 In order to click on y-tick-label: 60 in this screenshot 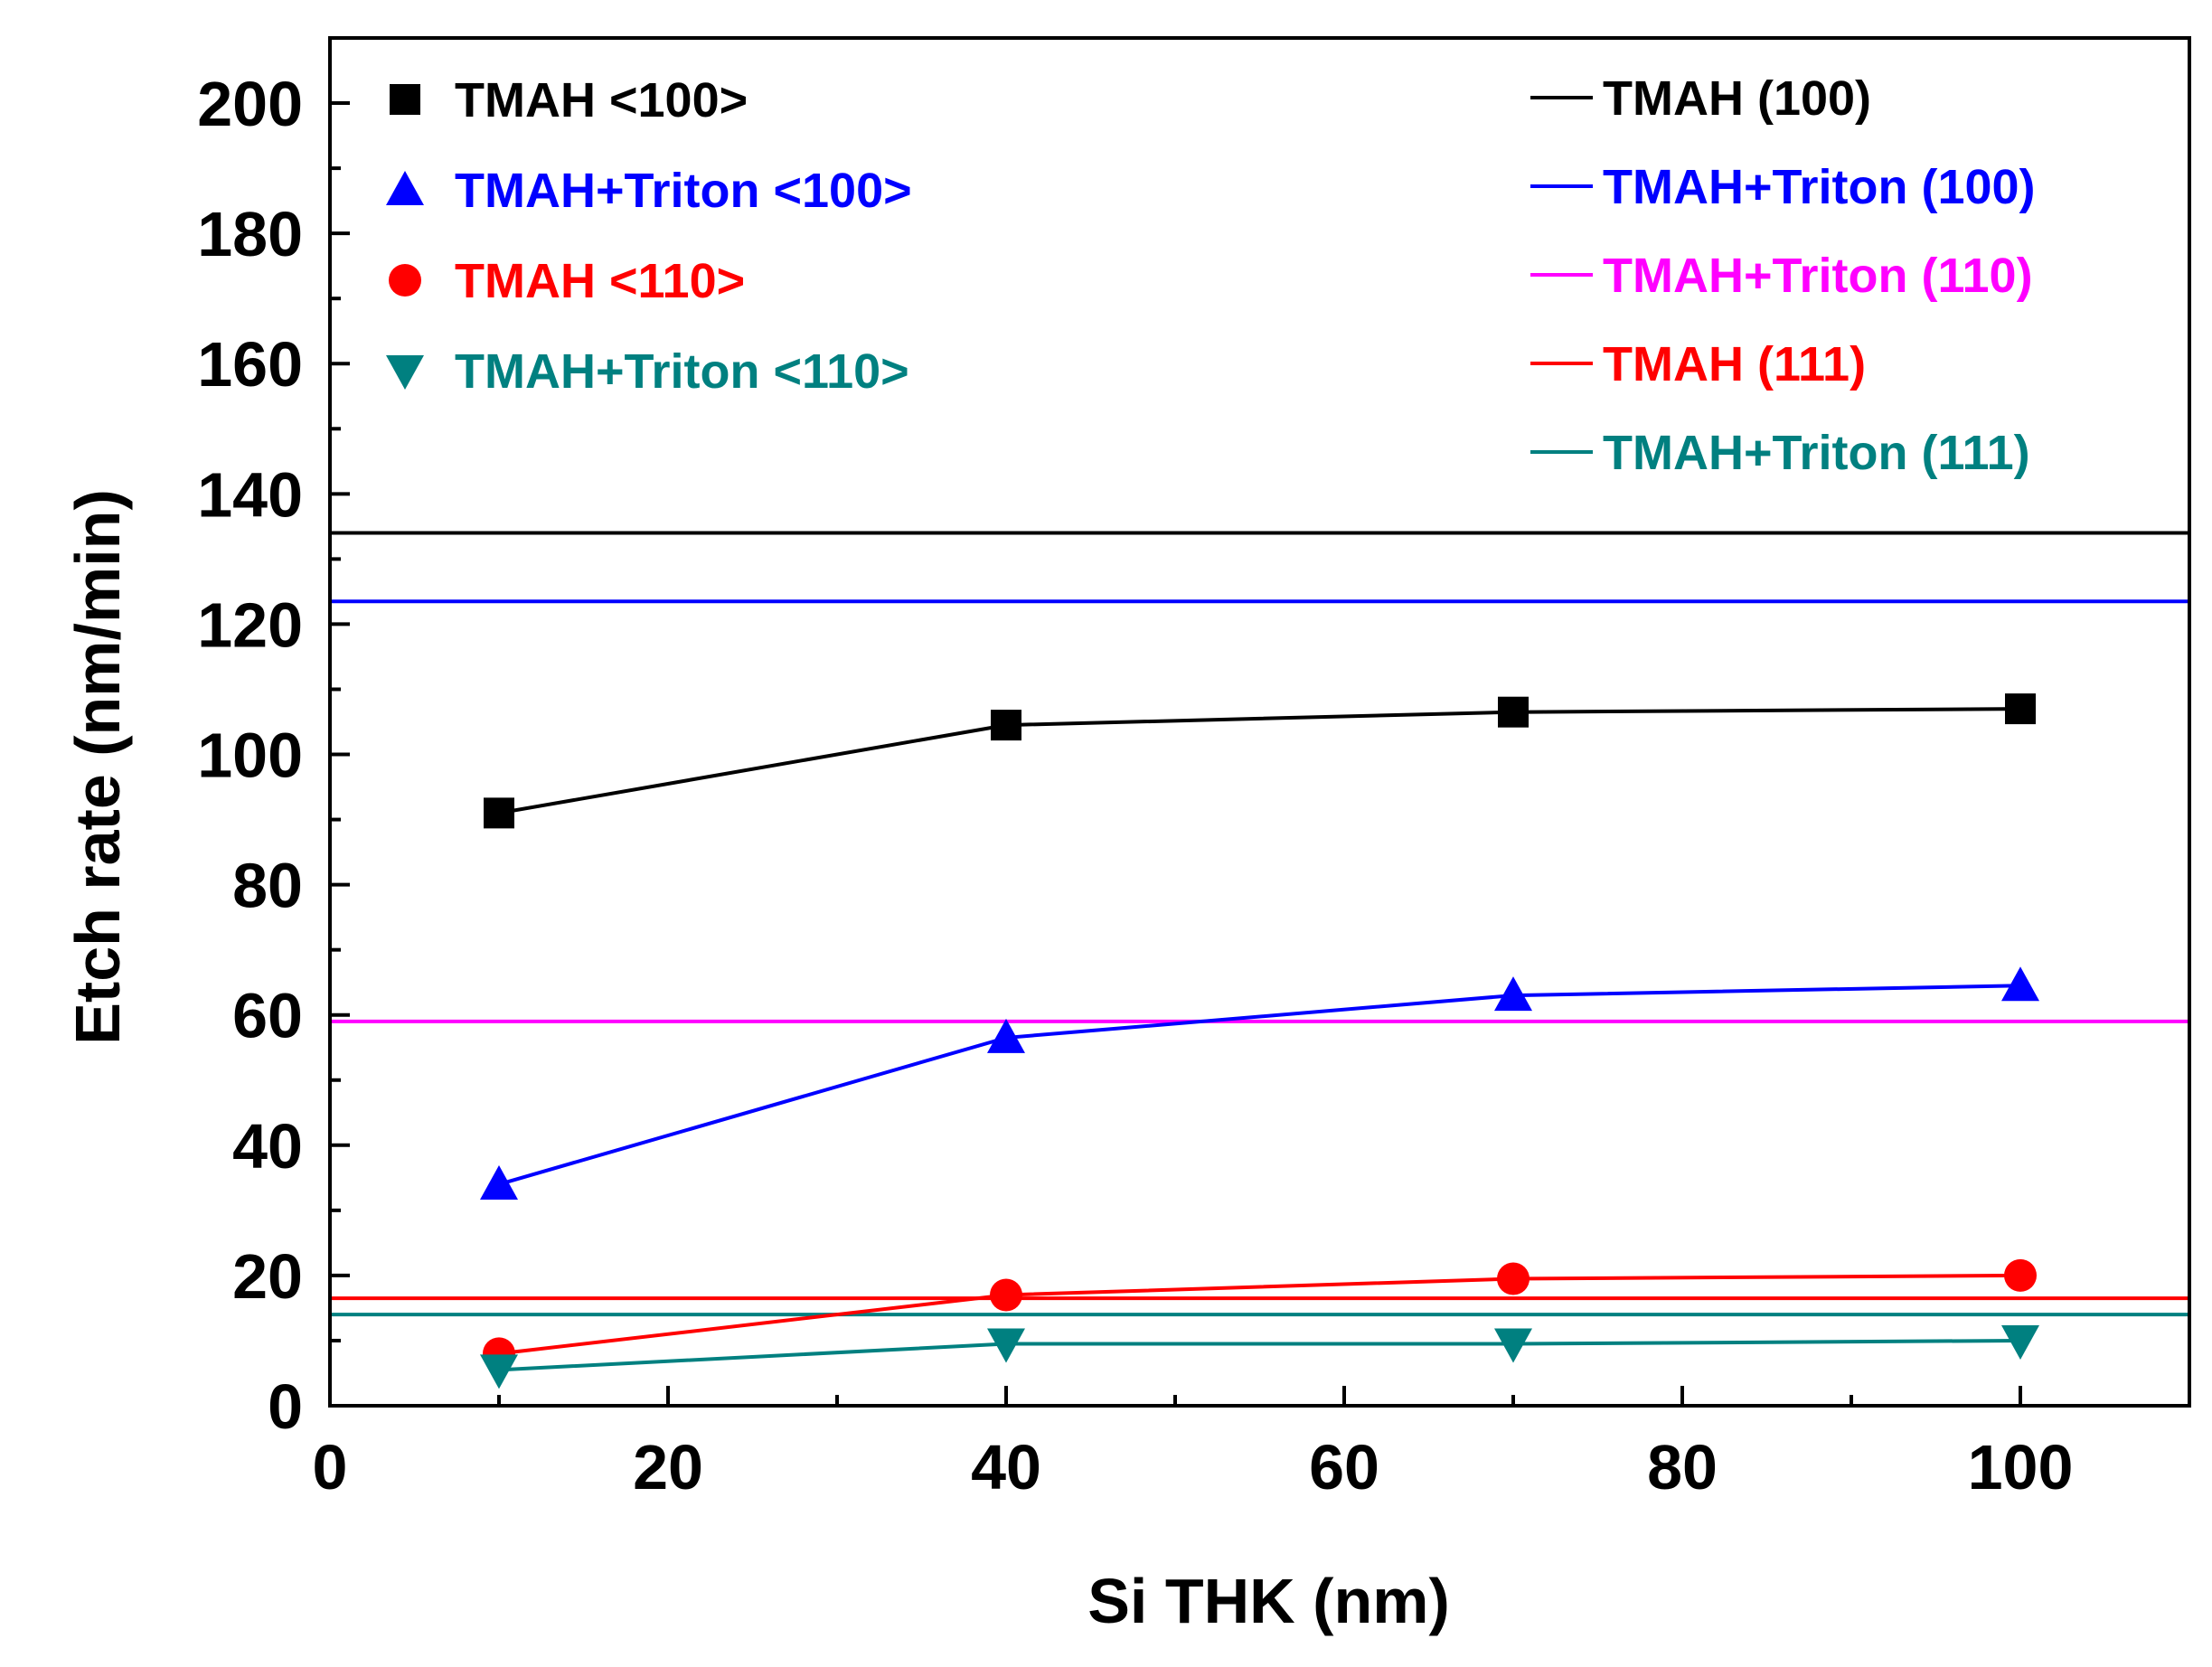, I will do `click(267, 1016)`.